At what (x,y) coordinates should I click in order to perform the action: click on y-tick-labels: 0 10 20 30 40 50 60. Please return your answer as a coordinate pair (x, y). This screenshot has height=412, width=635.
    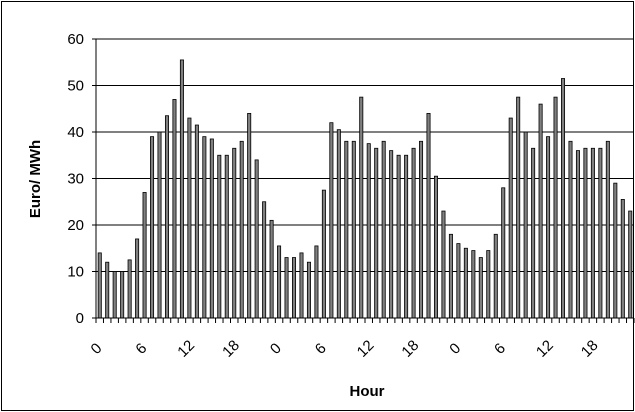
    Looking at the image, I should click on (75, 179).